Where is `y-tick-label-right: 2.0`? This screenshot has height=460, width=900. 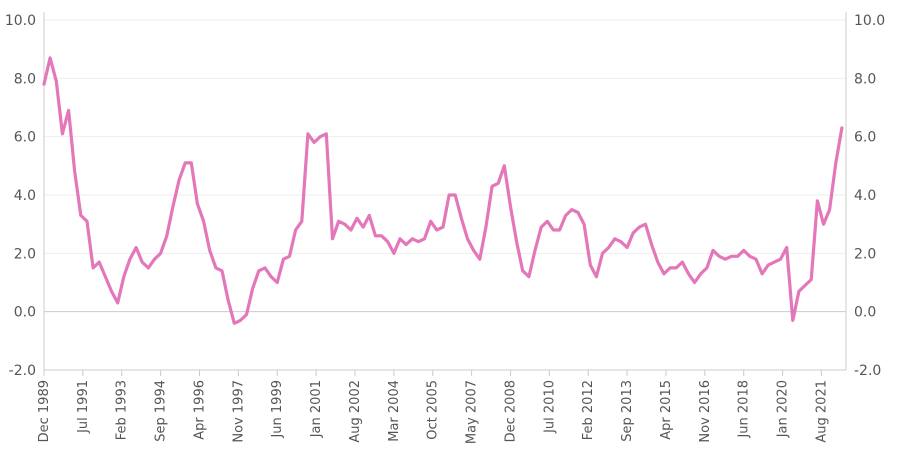 y-tick-label-right: 2.0 is located at coordinates (865, 254).